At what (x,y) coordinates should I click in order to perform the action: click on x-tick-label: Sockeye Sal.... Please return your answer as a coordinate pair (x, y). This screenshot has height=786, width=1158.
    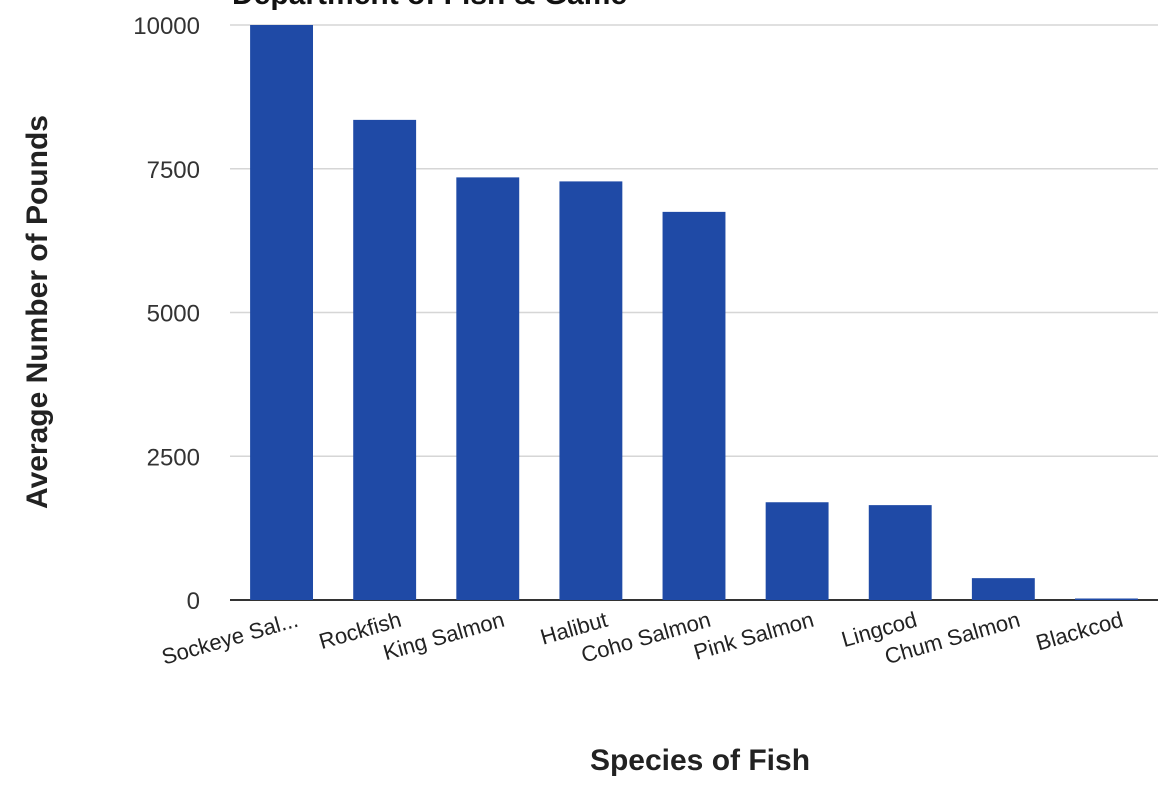
    Looking at the image, I should click on (230, 638).